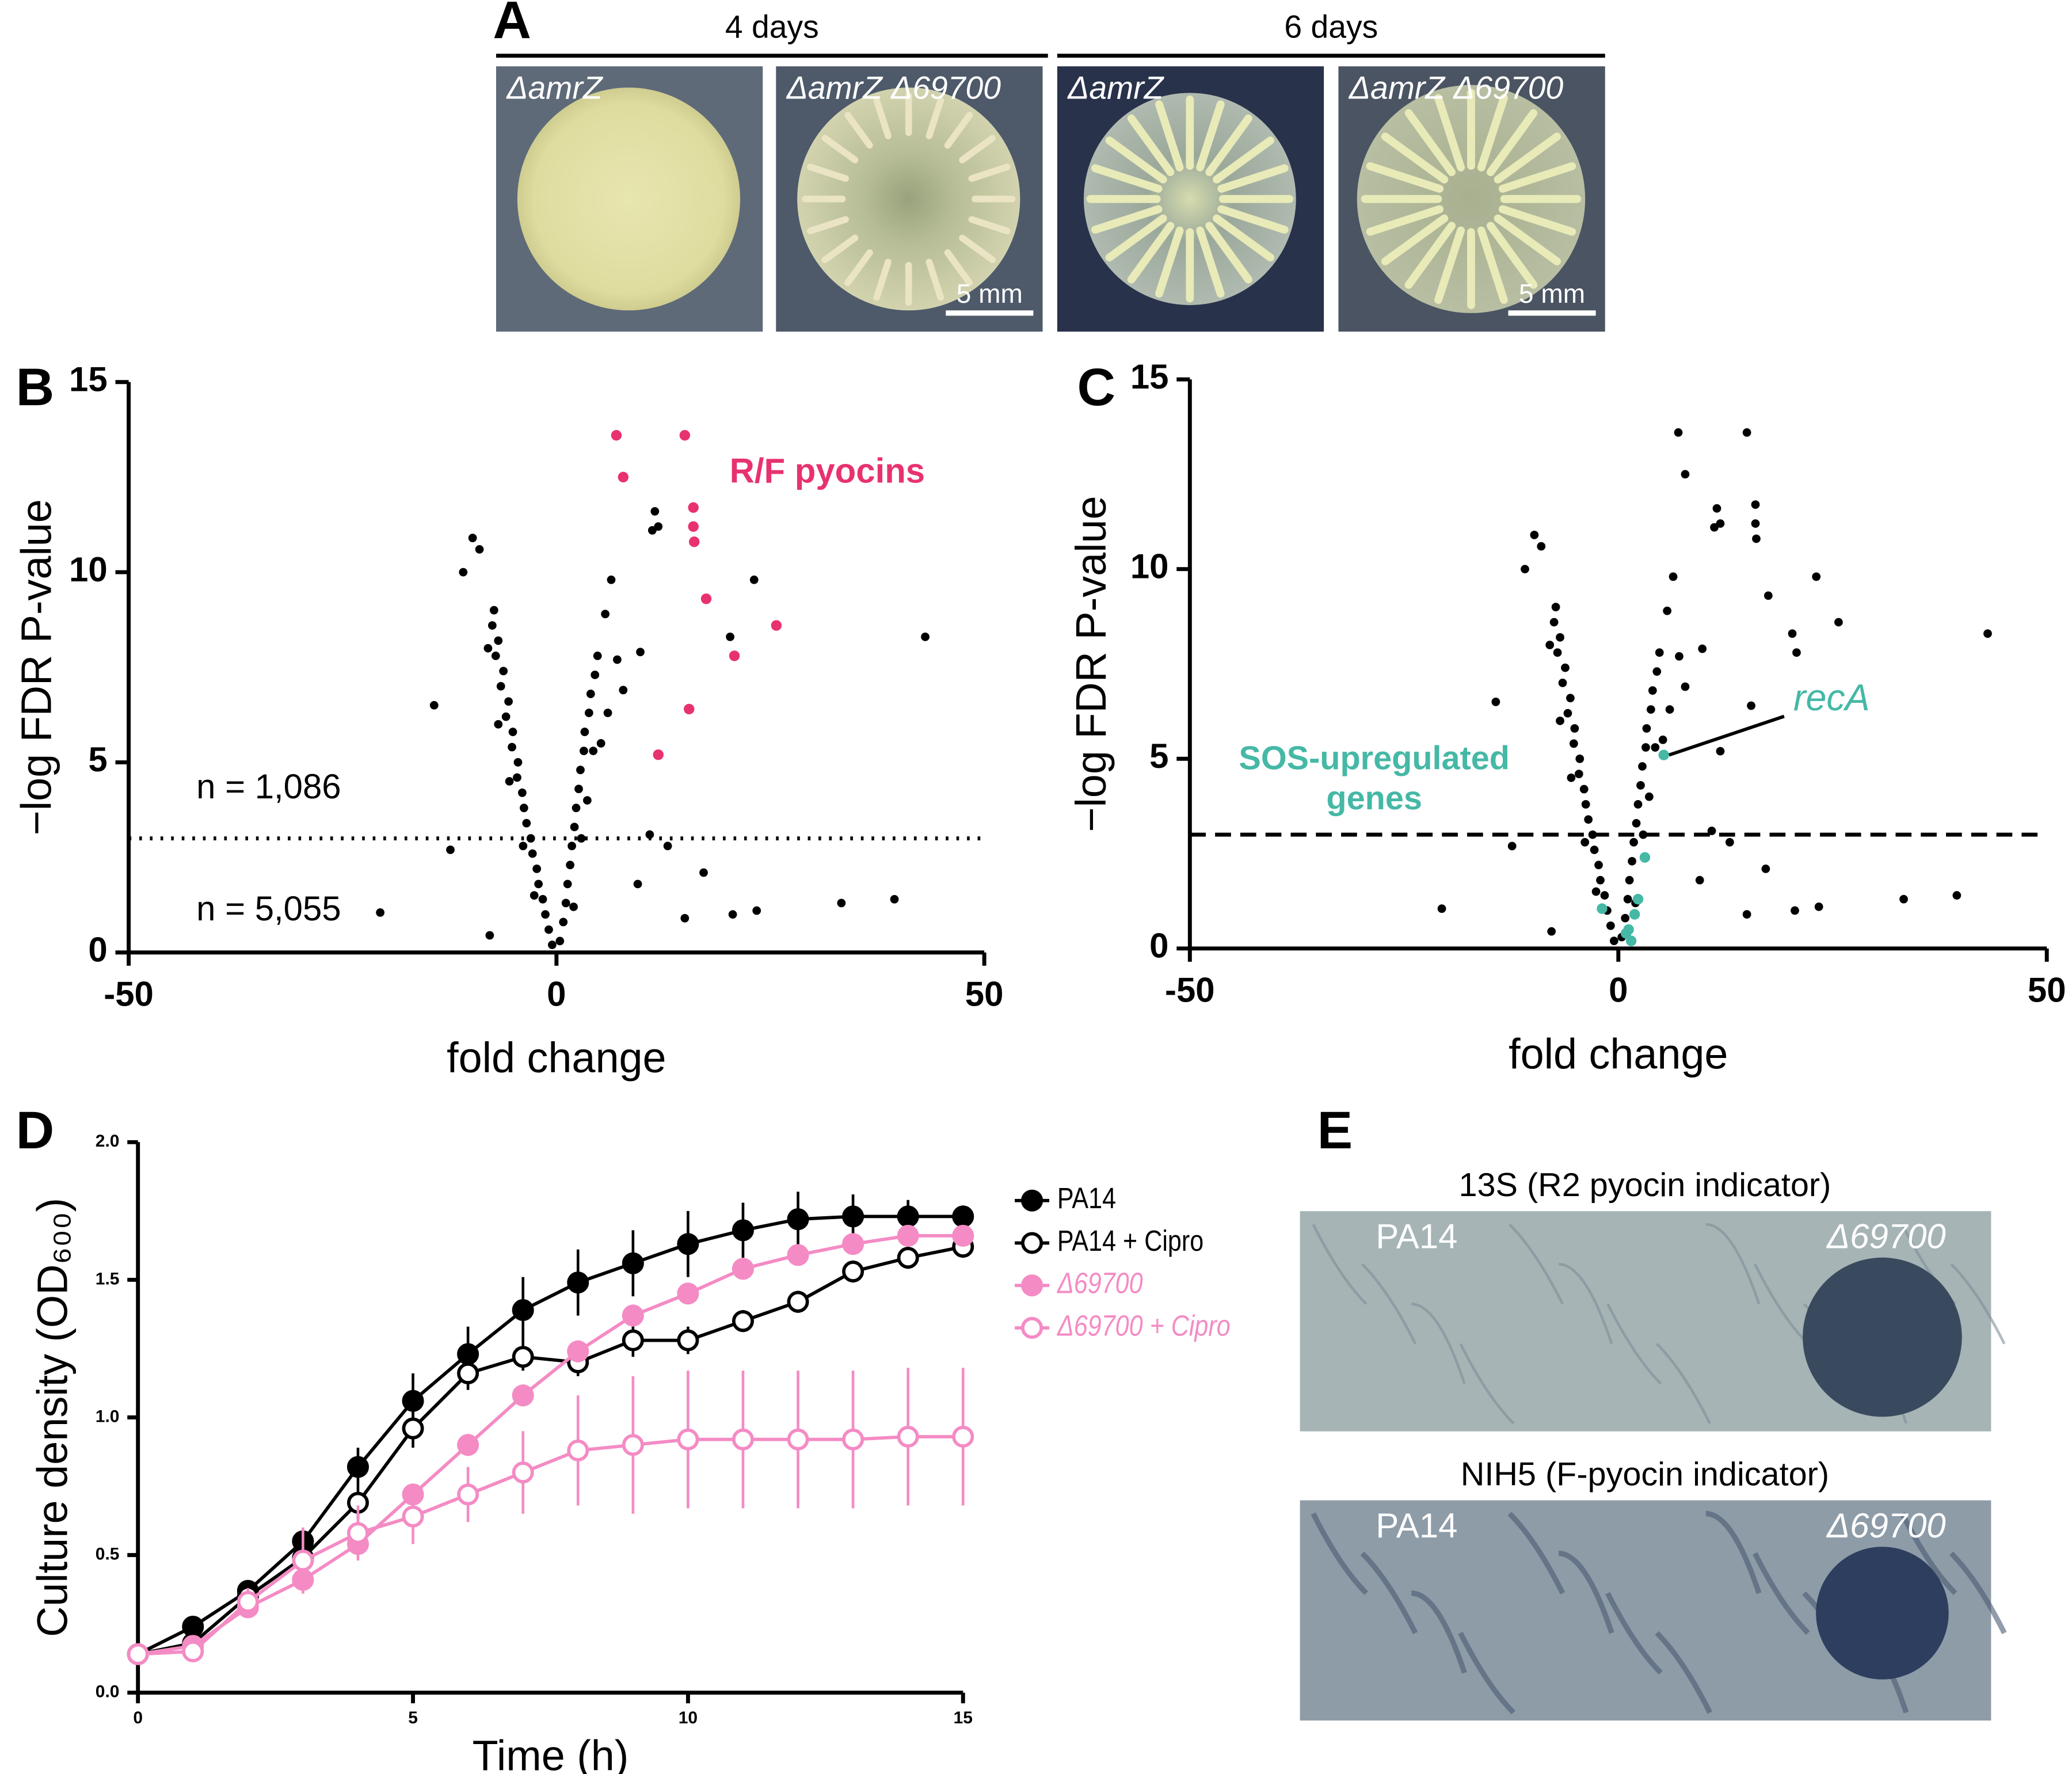 This screenshot has height=1774, width=2072. I want to click on panel-label: B, so click(36, 387).